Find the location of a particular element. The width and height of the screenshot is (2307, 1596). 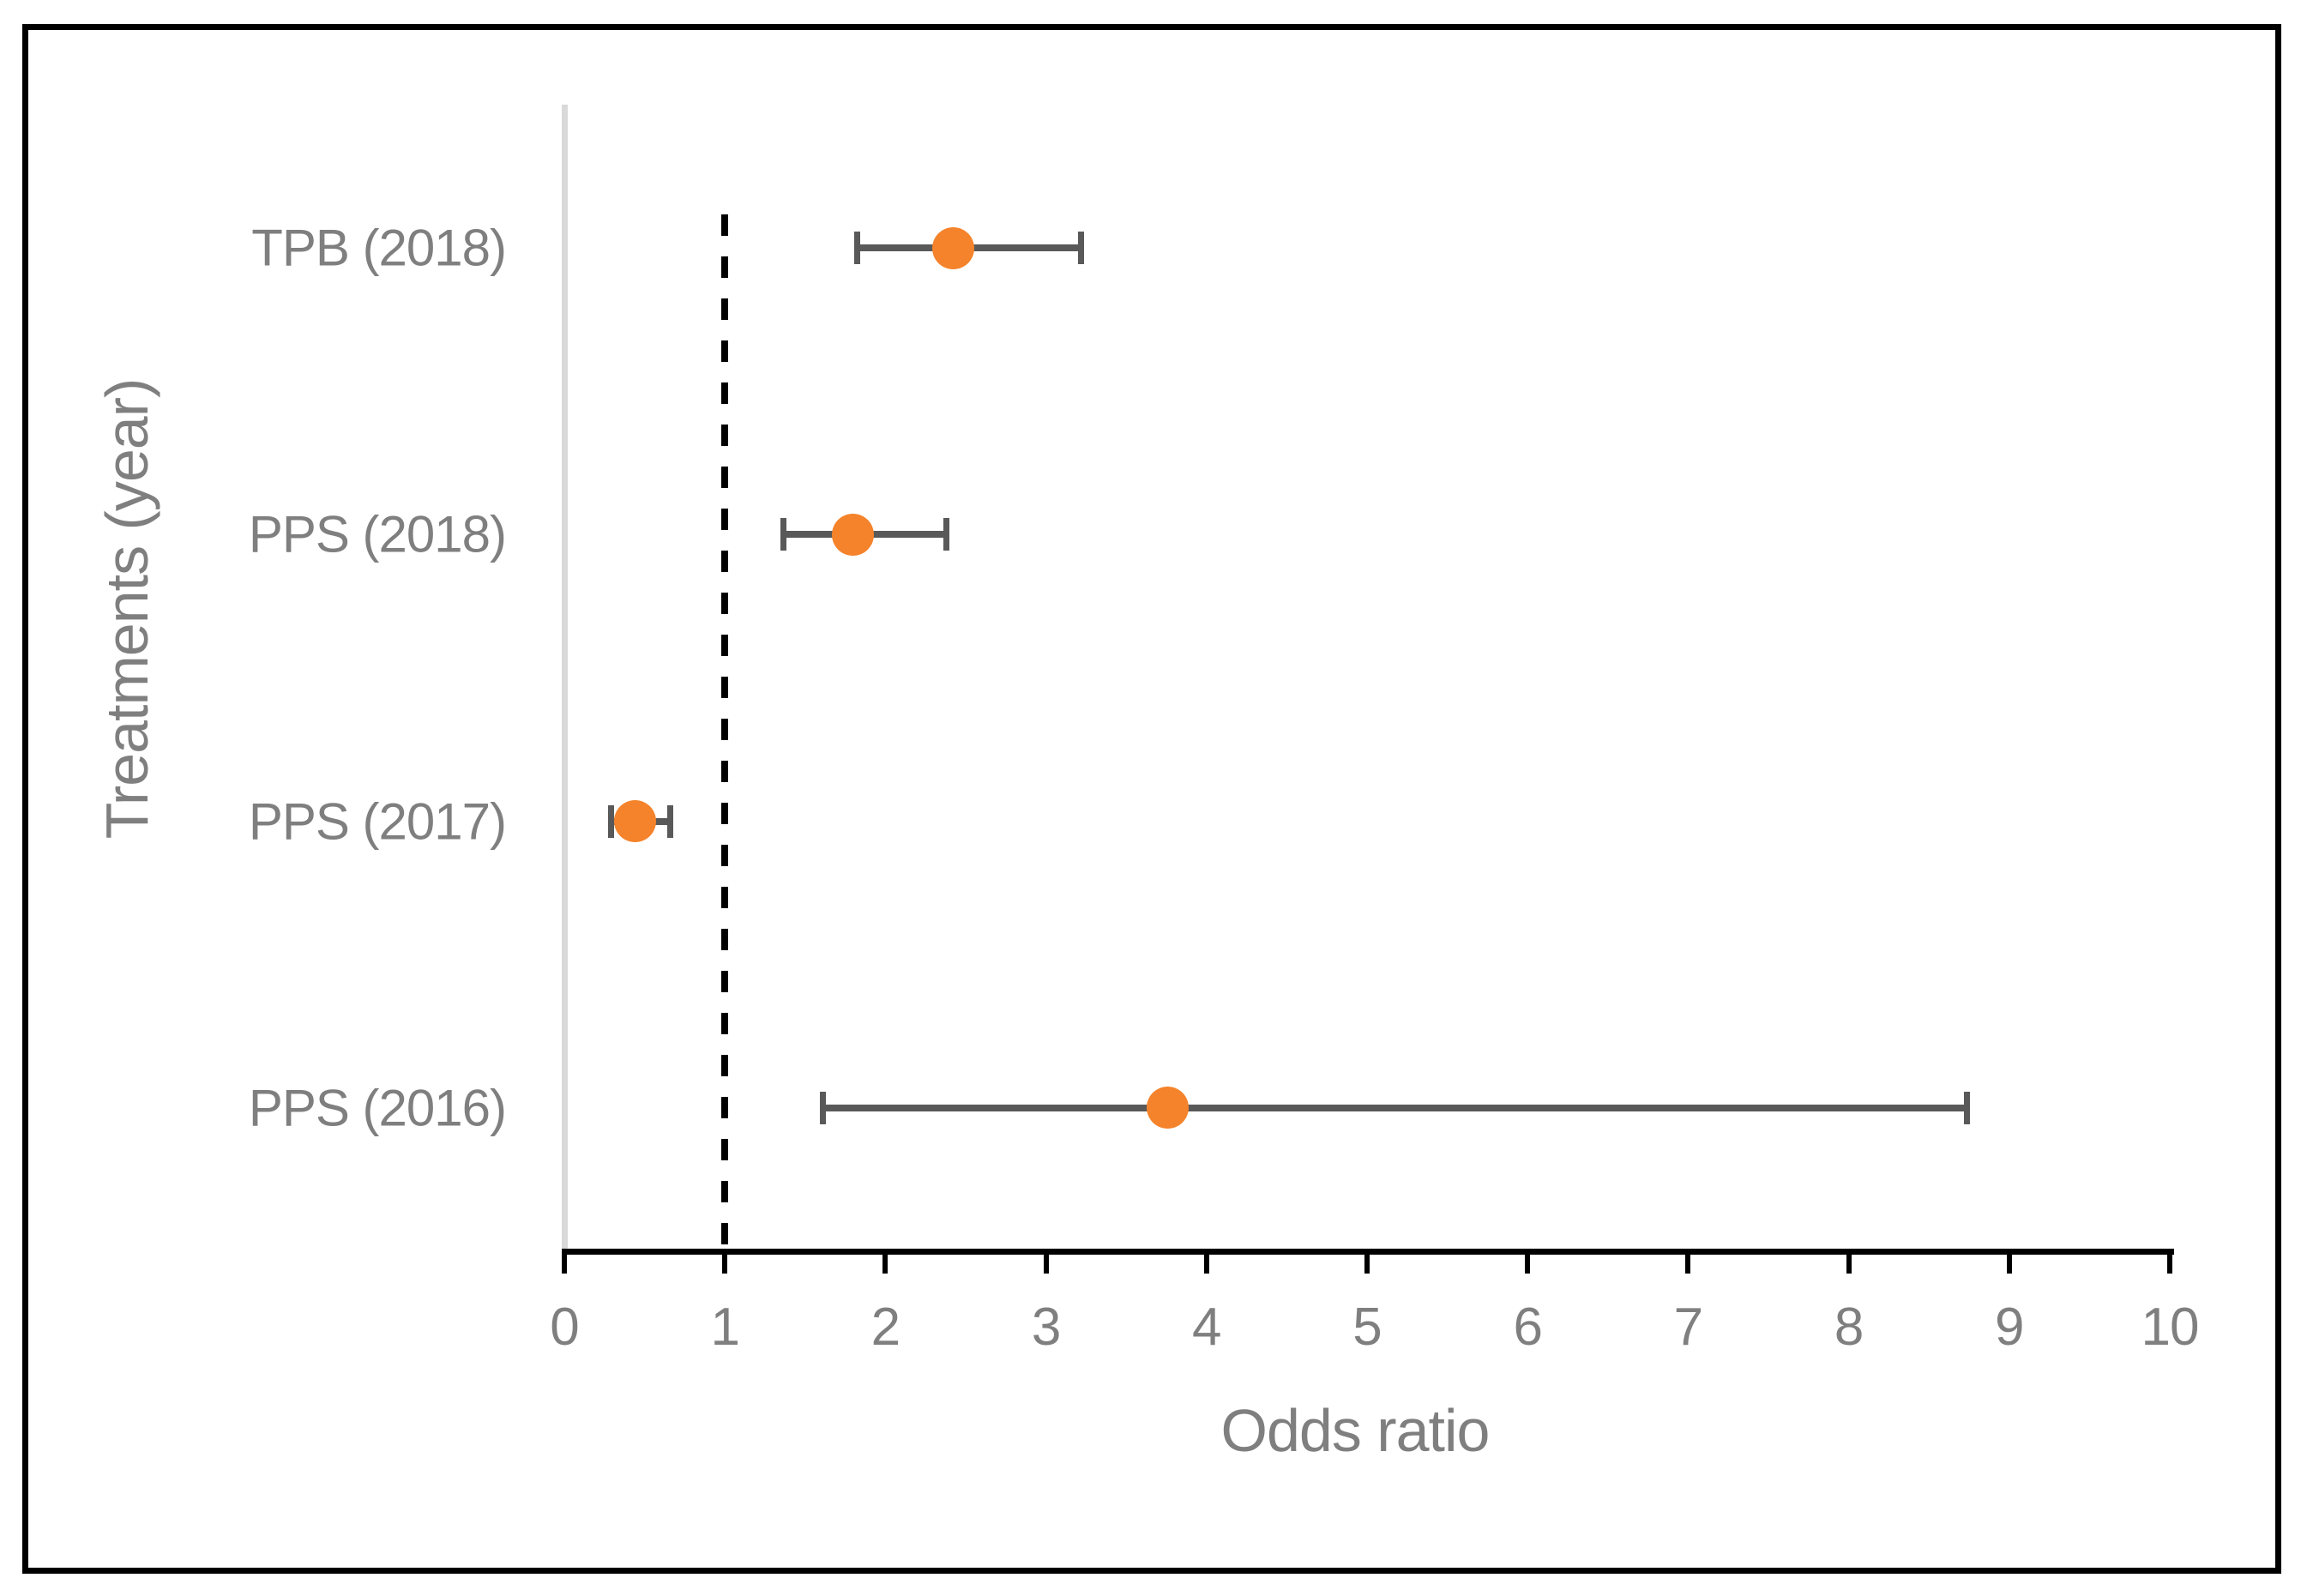

x-tick-label: 6 is located at coordinates (1527, 1327).